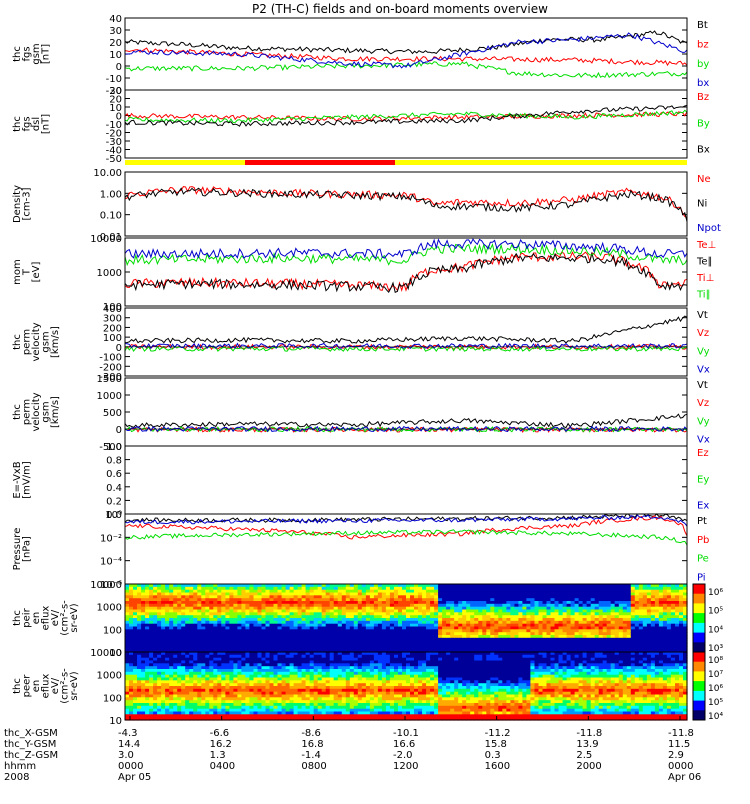  Describe the element at coordinates (704, 179) in the screenshot. I see `legend-density-Ne: Ne` at that location.